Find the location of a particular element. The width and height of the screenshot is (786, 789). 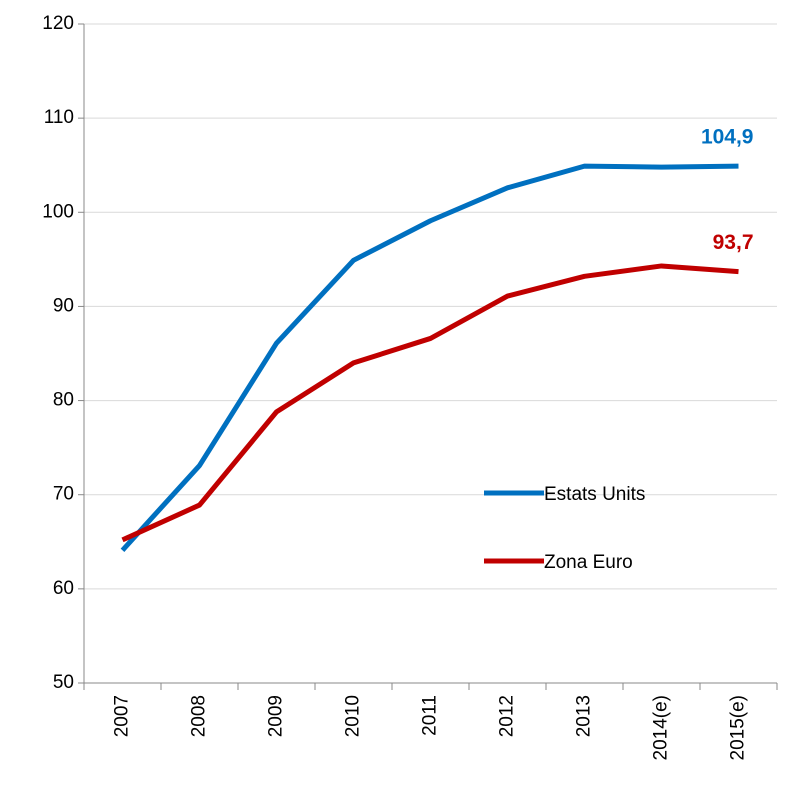

x-tick-label: 2013 is located at coordinates (584, 716).